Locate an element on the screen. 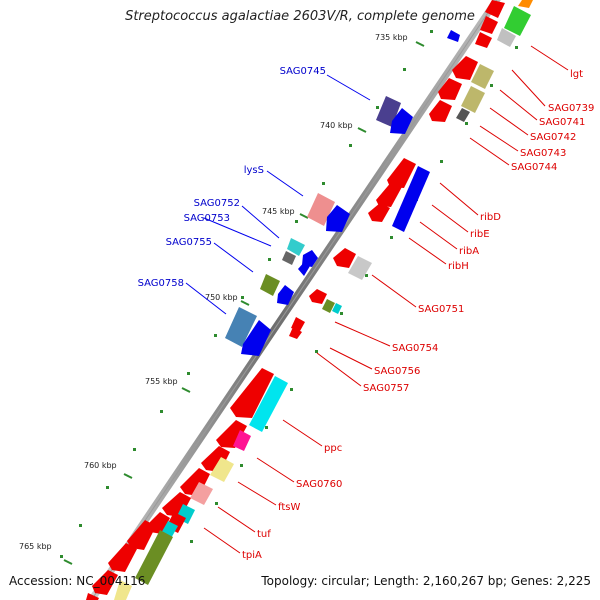  gene-label-SAG0753: SAG0753 is located at coordinates (207, 218).